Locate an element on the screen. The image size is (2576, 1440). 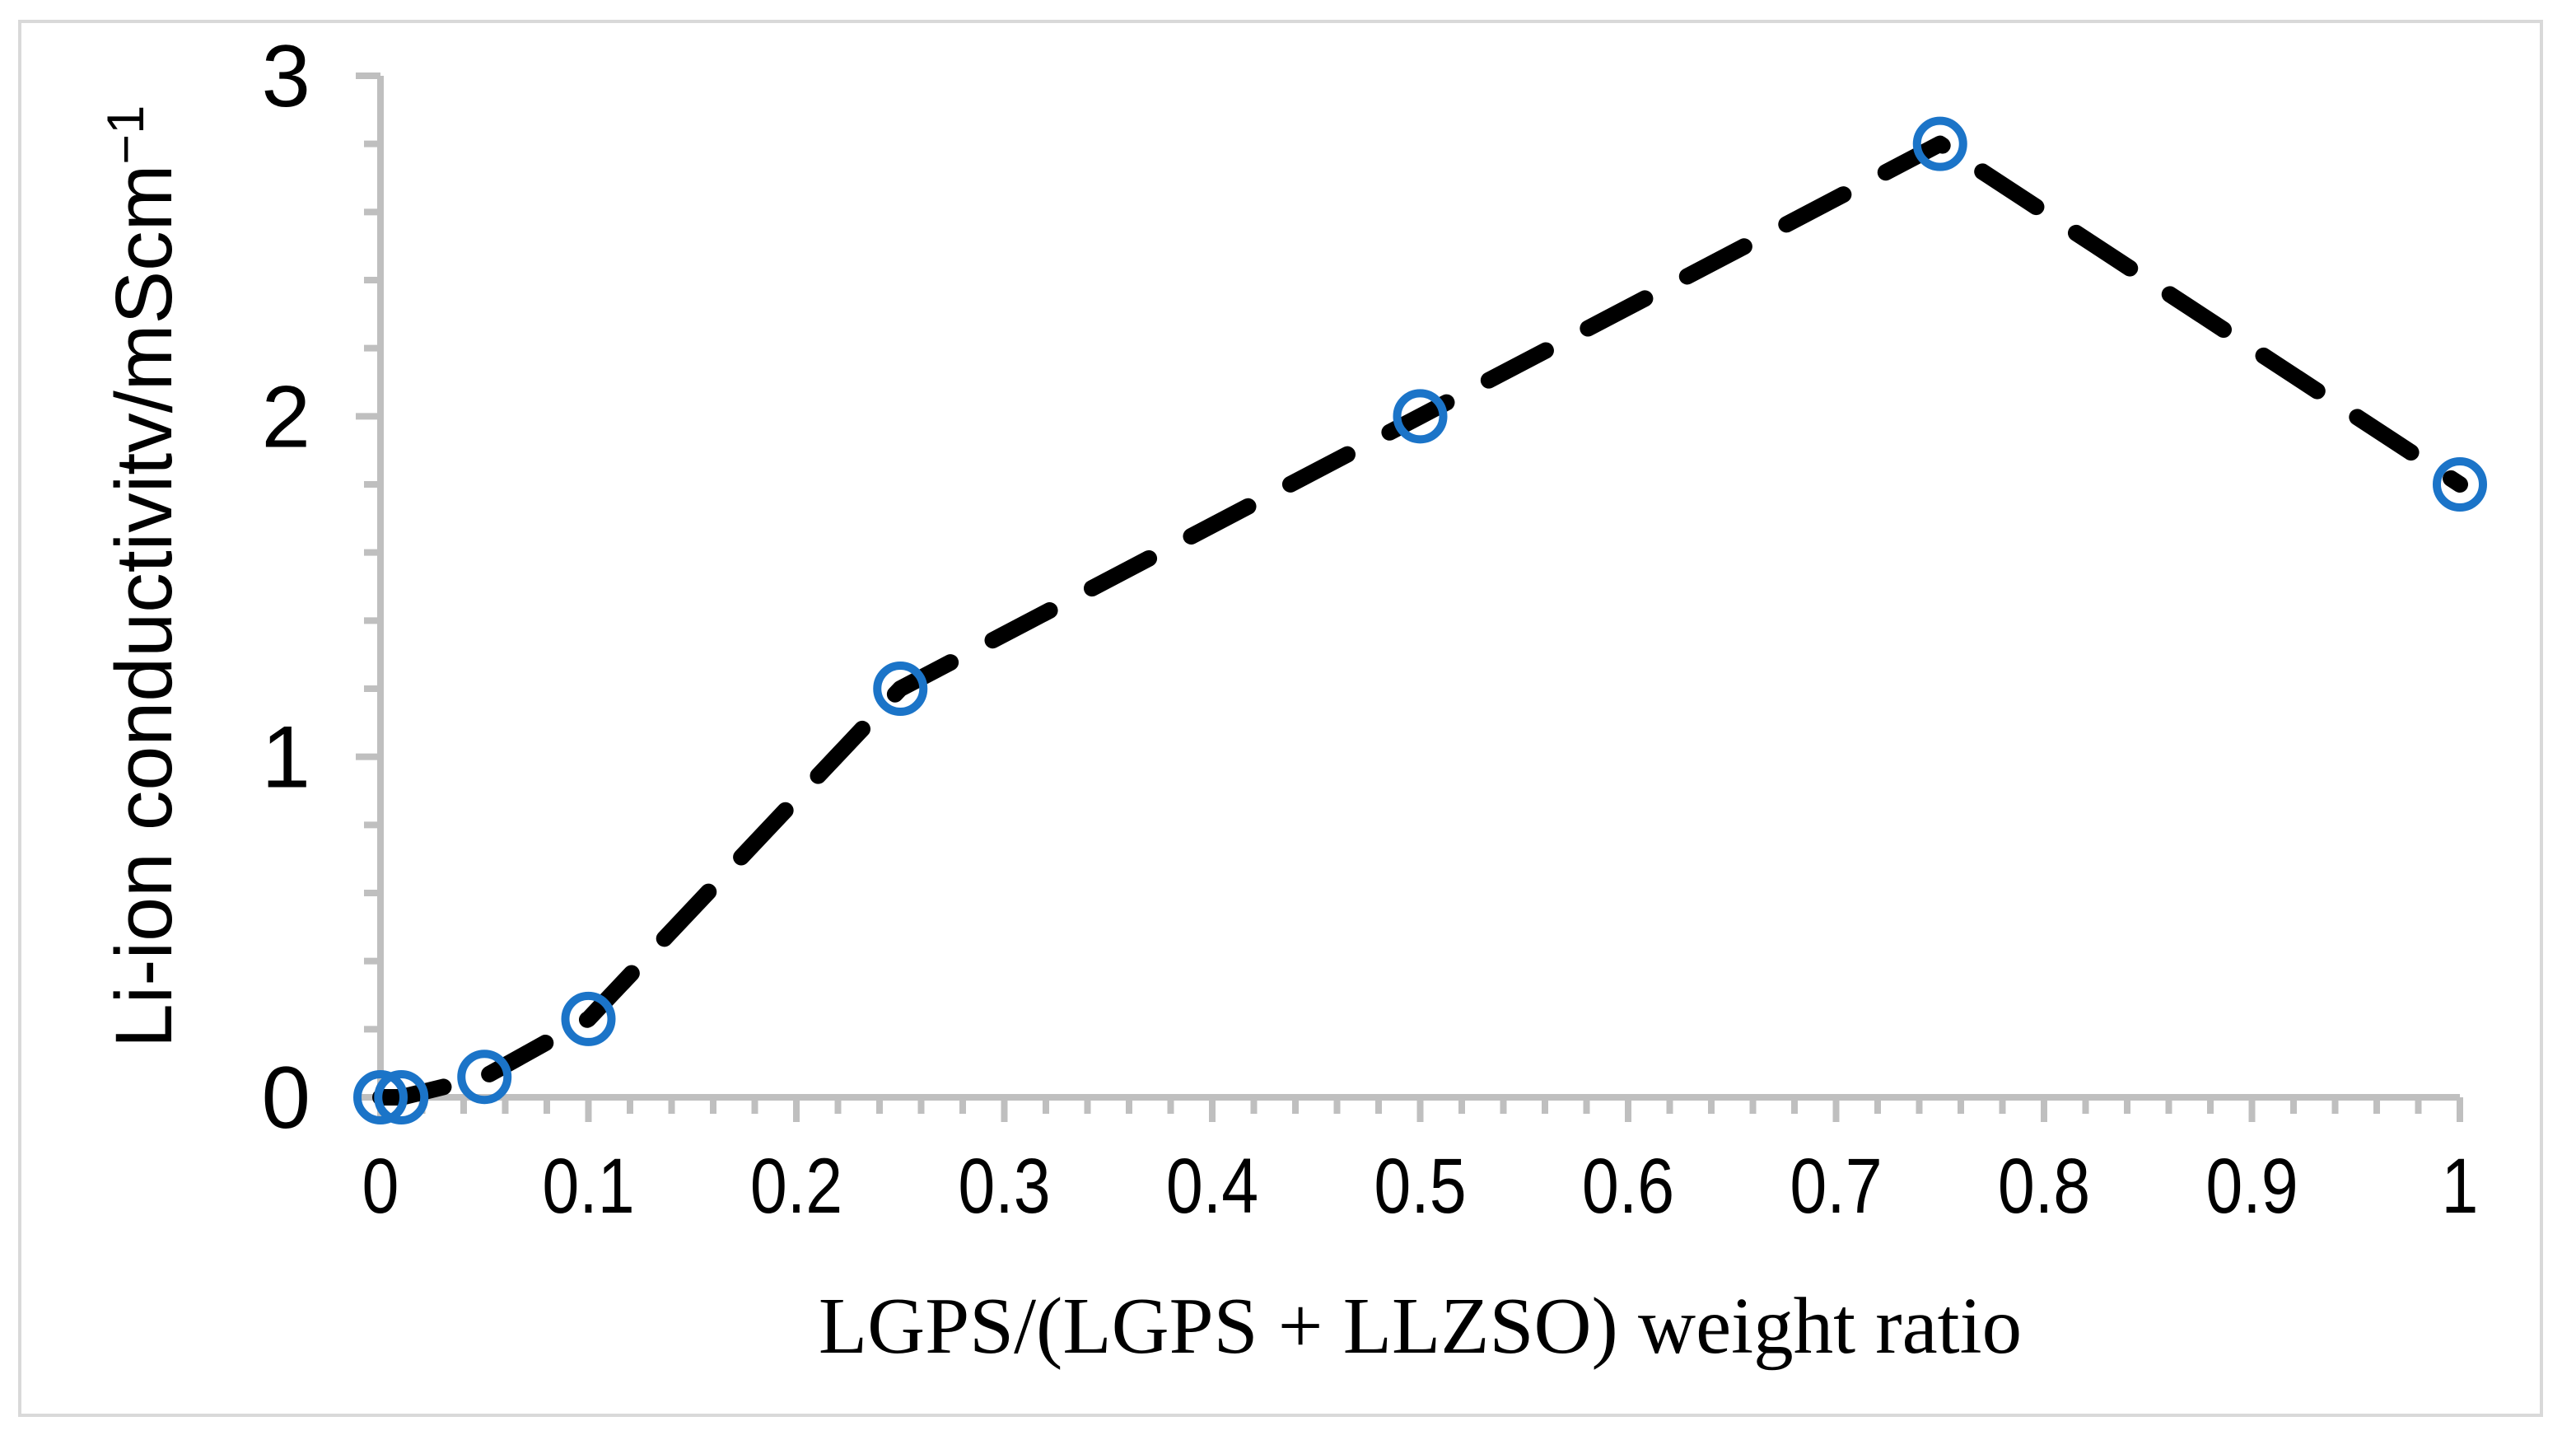
x-tick-label: 0.3 is located at coordinates (1004, 1186).